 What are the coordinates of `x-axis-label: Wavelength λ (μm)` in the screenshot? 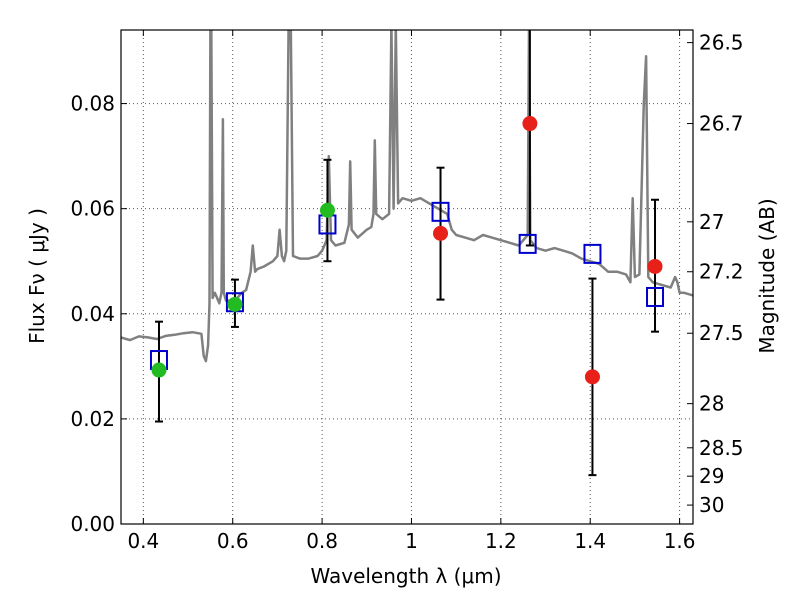 It's located at (405, 576).